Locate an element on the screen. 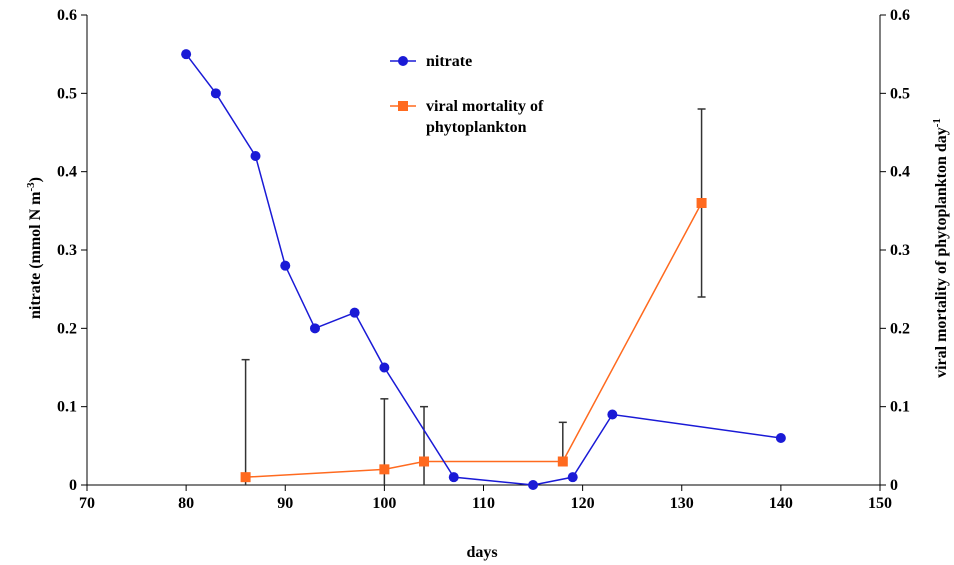 Image resolution: width=954 pixels, height=565 pixels. x-tick-label: 90 is located at coordinates (285, 503).